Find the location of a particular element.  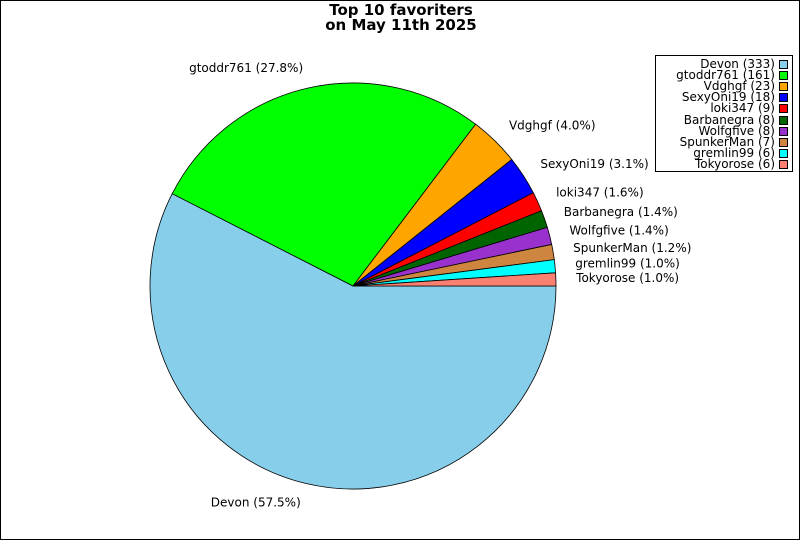

chart-title-block: Top 10 favoriters on May 11th 2025 is located at coordinates (400, 17).